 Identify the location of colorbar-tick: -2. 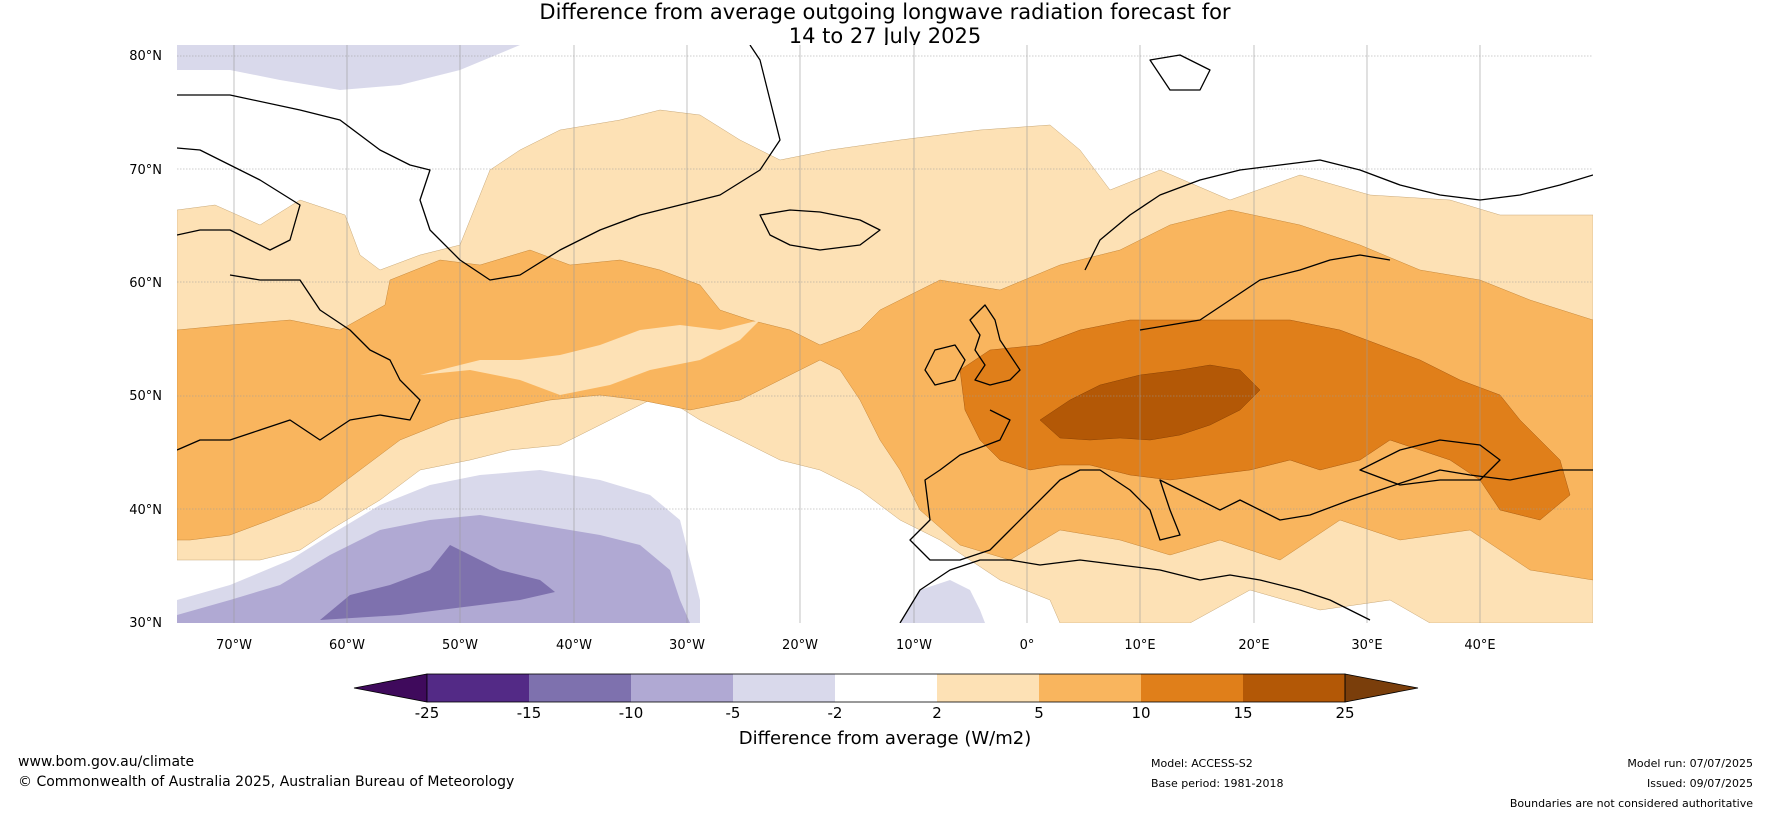
(835, 713).